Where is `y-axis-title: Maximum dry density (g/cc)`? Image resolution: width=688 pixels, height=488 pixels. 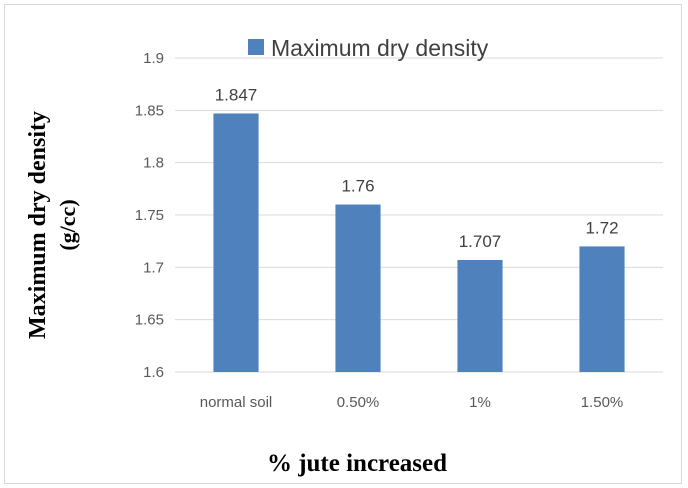
y-axis-title: Maximum dry density (g/cc) is located at coordinates (52, 225).